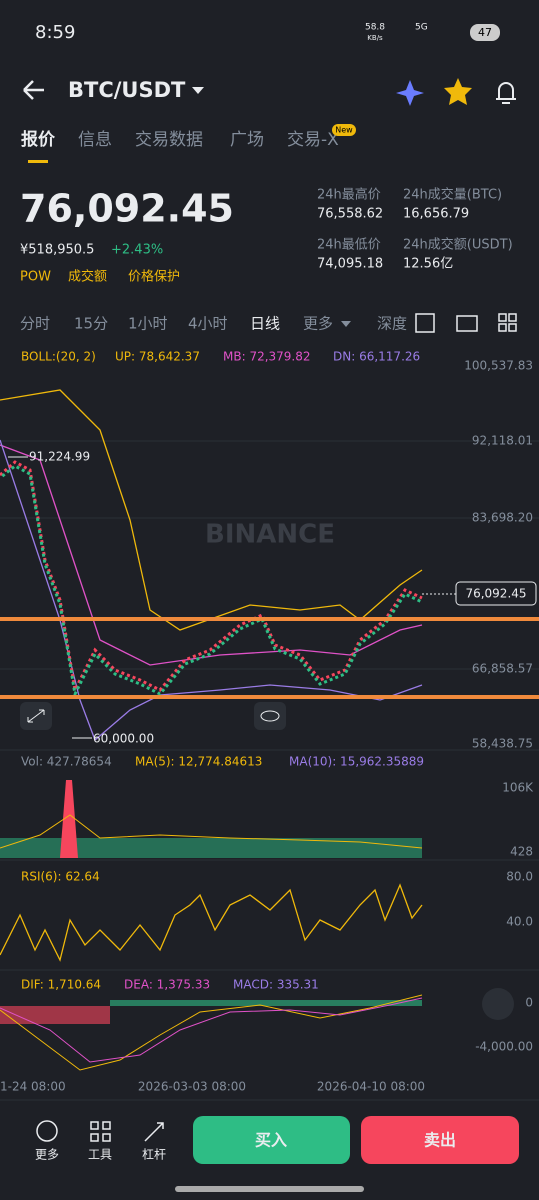 The image size is (539, 1200). Describe the element at coordinates (91, 324) in the screenshot. I see `interval: 15分` at that location.